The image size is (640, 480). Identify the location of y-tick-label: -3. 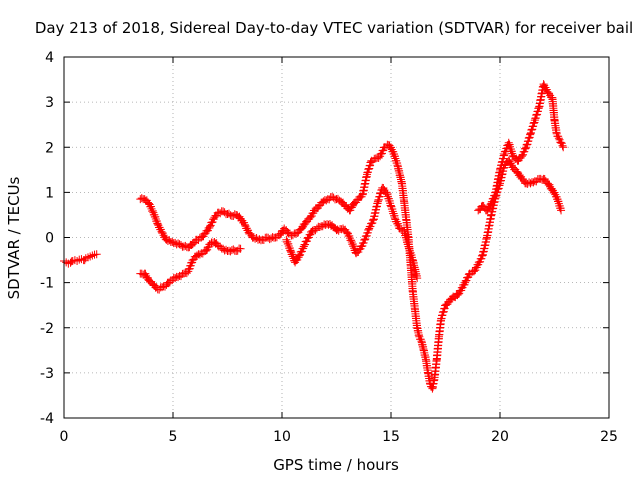
(47, 374).